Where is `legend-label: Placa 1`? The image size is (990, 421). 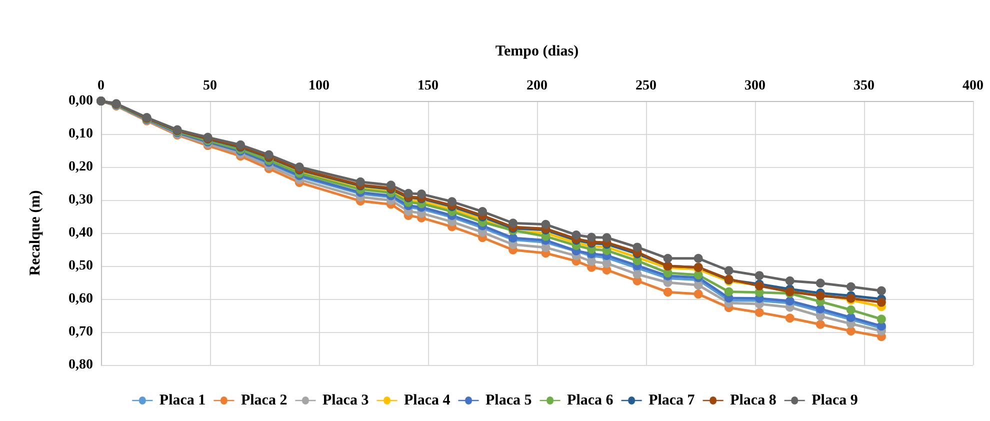
legend-label: Placa 1 is located at coordinates (182, 400).